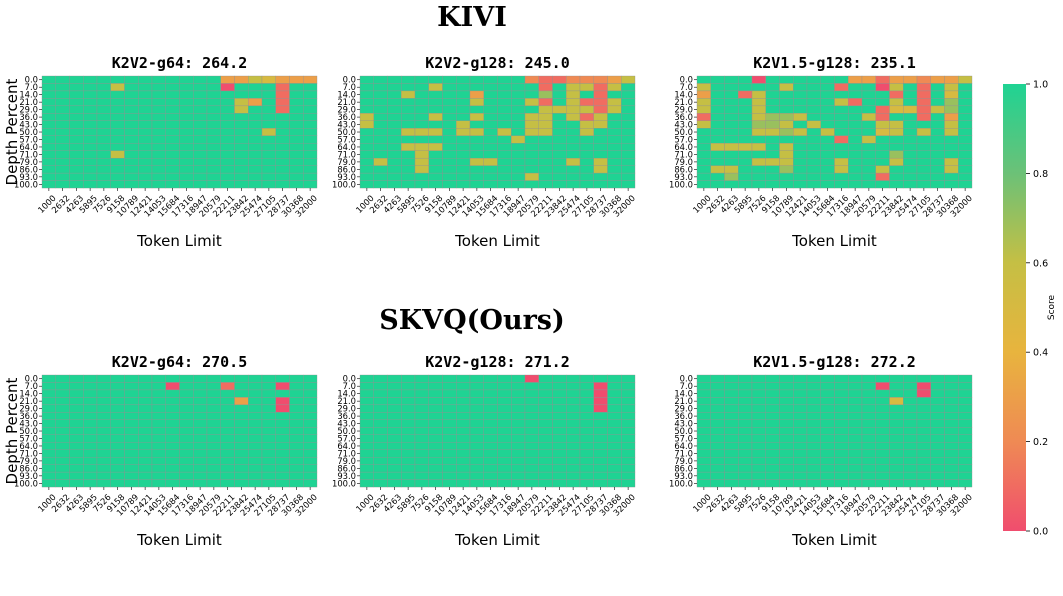 The image size is (1063, 596). Describe the element at coordinates (683, 110) in the screenshot. I see `y-tick-label: 29.0` at that location.